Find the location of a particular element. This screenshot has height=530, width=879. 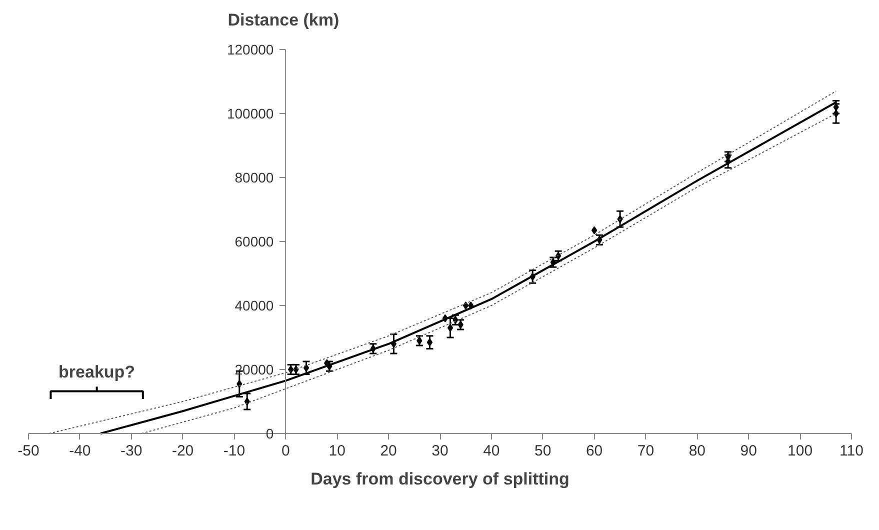

x-tick-label: 20 is located at coordinates (388, 451).